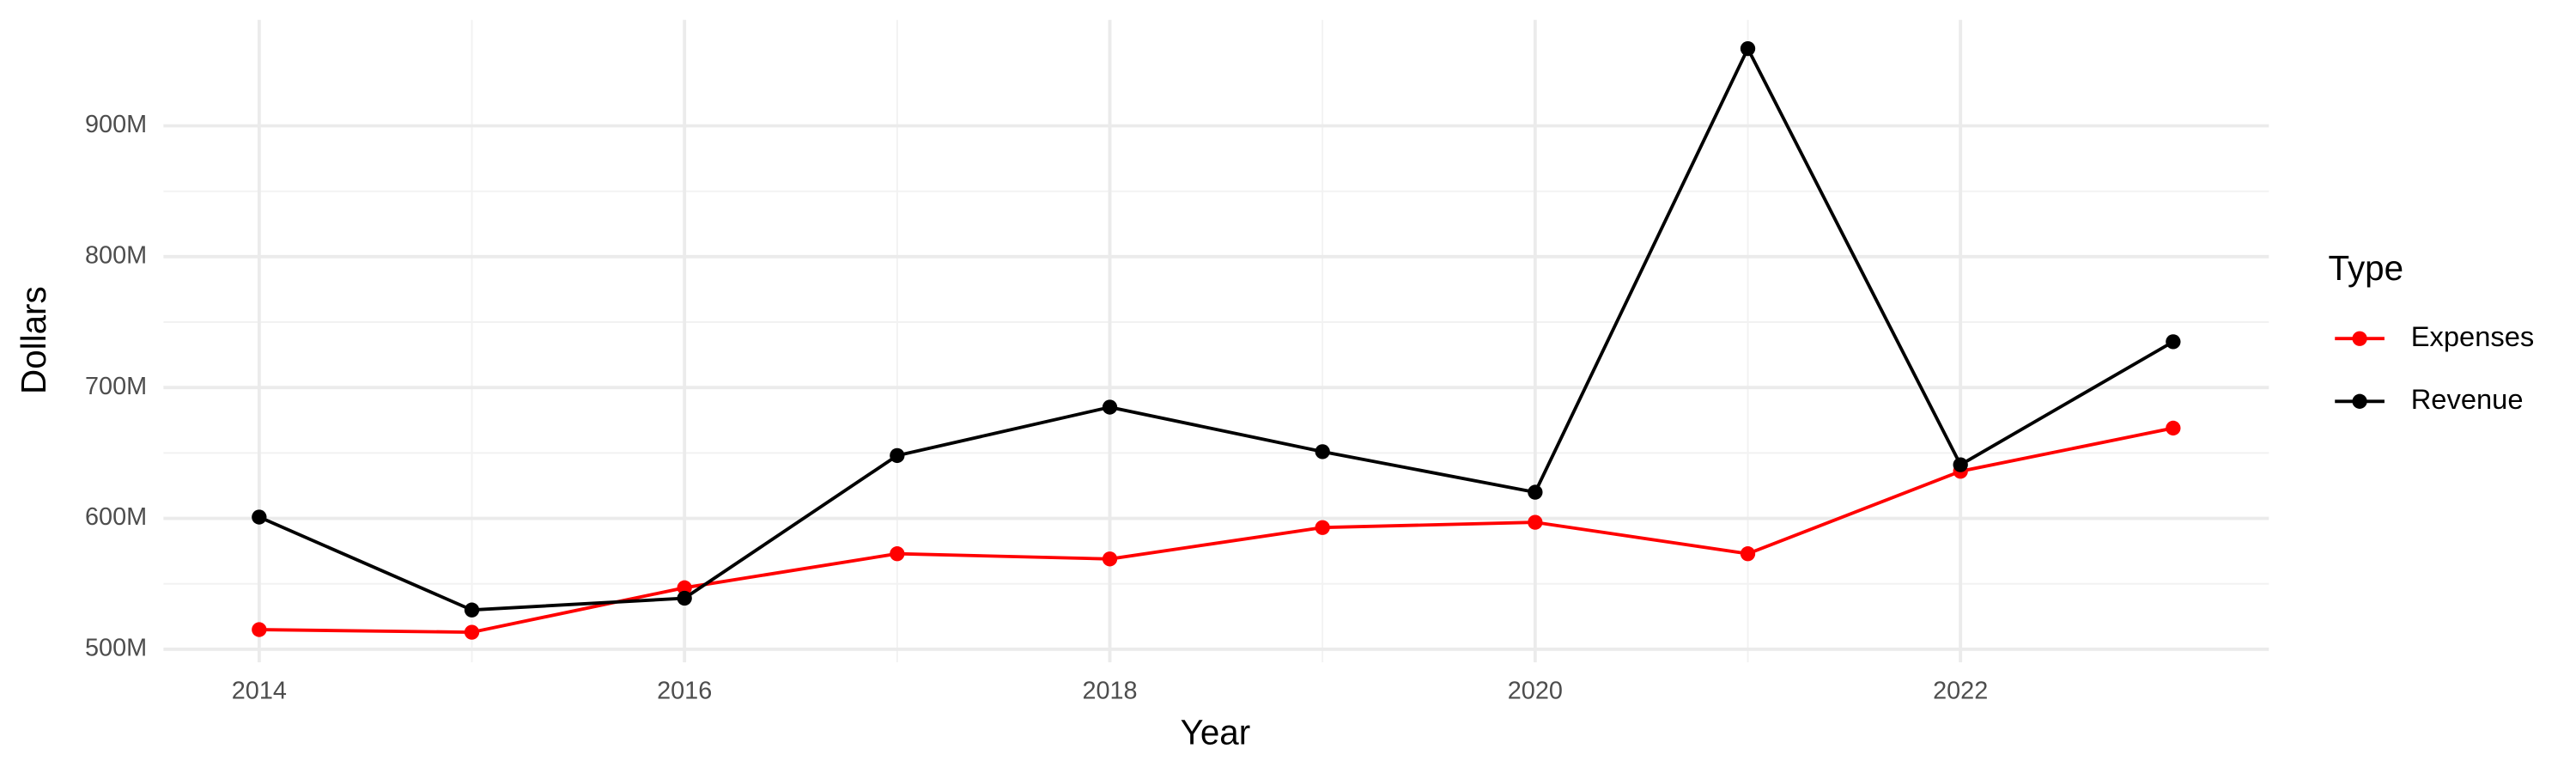 Image resolution: width=2576 pixels, height=773 pixels. What do you see at coordinates (116, 125) in the screenshot?
I see `y-tick-label: 900M` at bounding box center [116, 125].